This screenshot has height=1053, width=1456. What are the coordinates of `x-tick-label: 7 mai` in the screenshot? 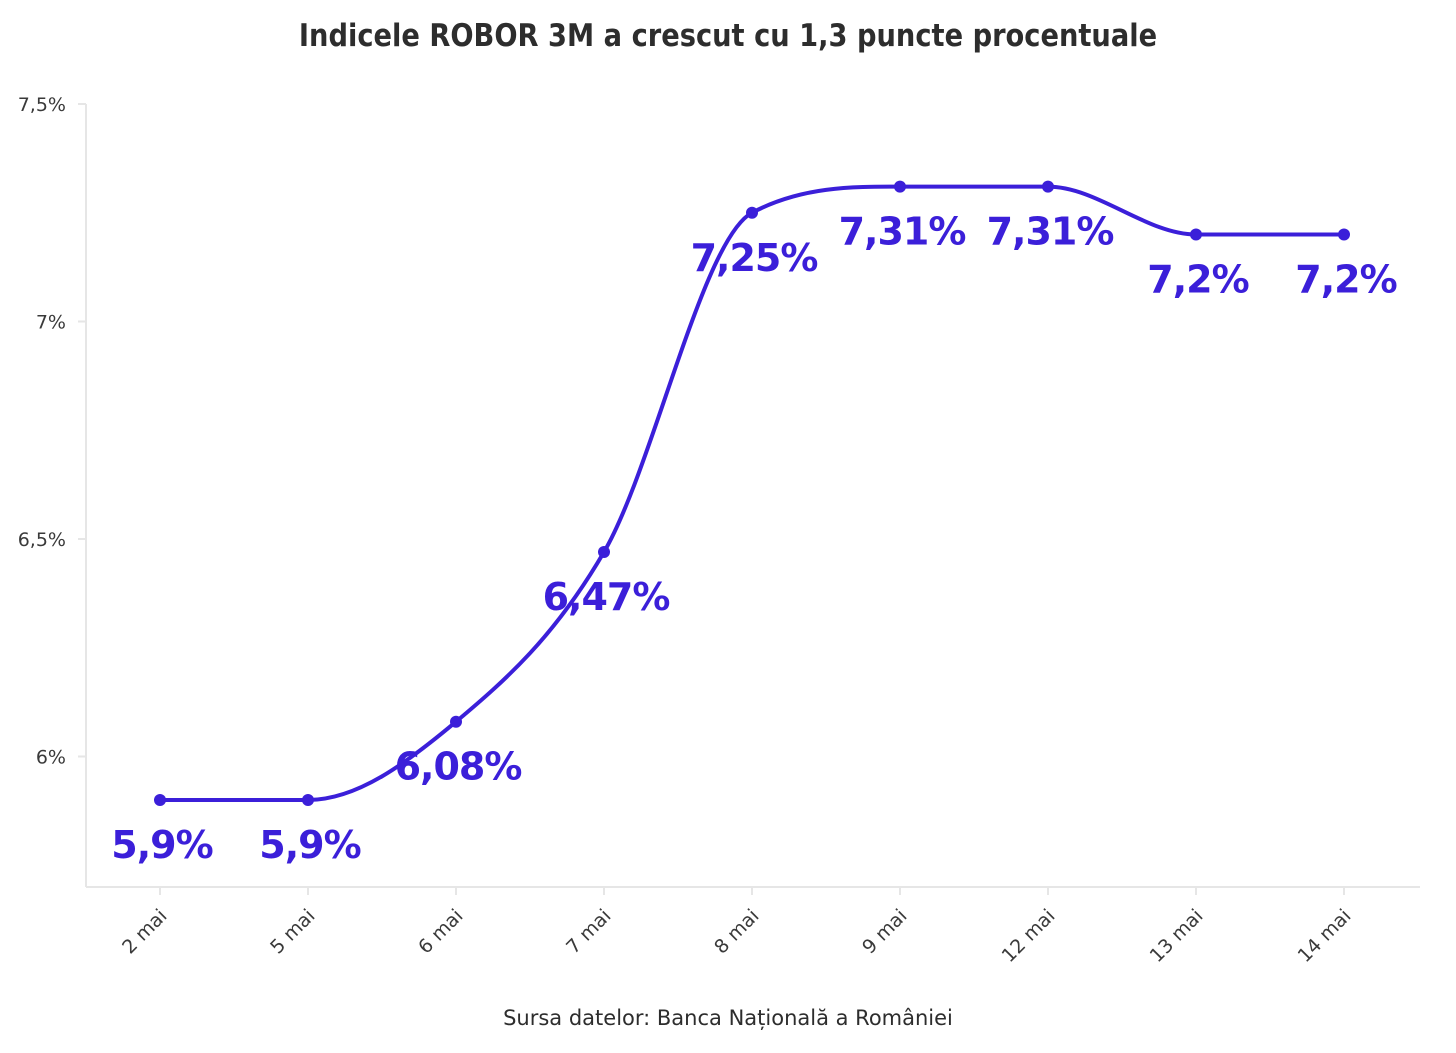 It's located at (588, 931).